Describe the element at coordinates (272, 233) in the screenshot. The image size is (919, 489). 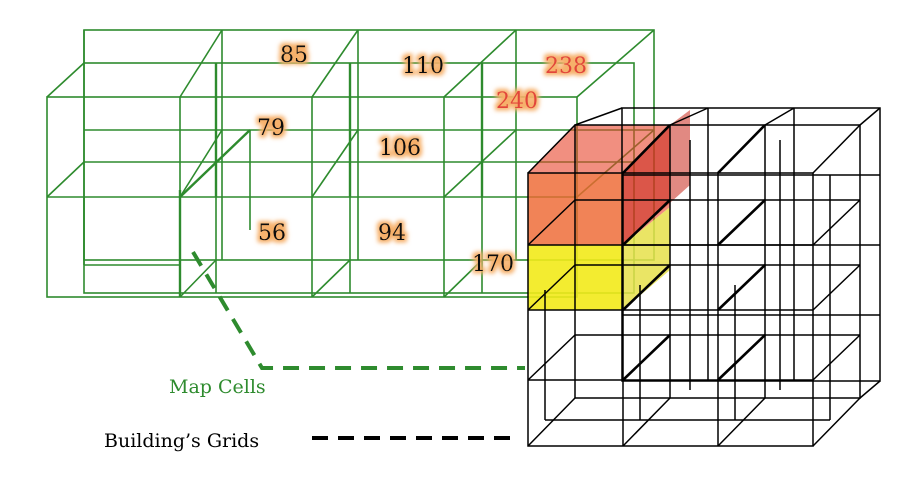
I see `cell-value-56: 56` at that location.